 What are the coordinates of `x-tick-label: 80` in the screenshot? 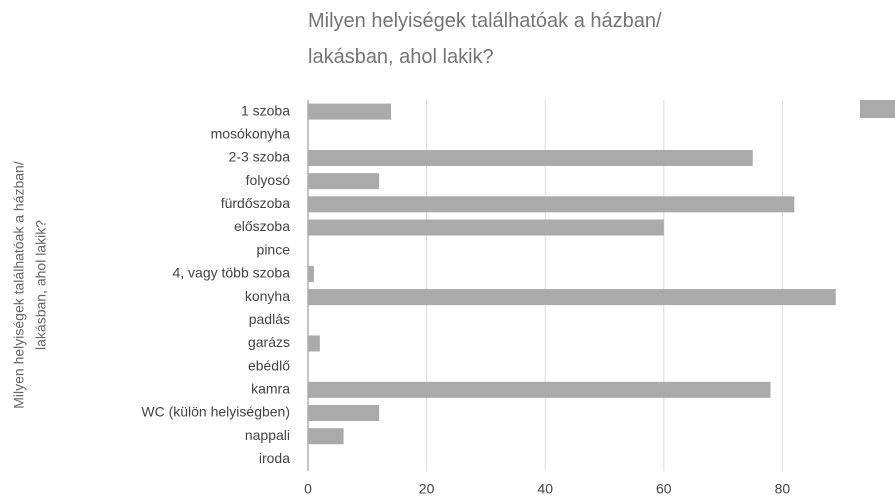 It's located at (783, 489).